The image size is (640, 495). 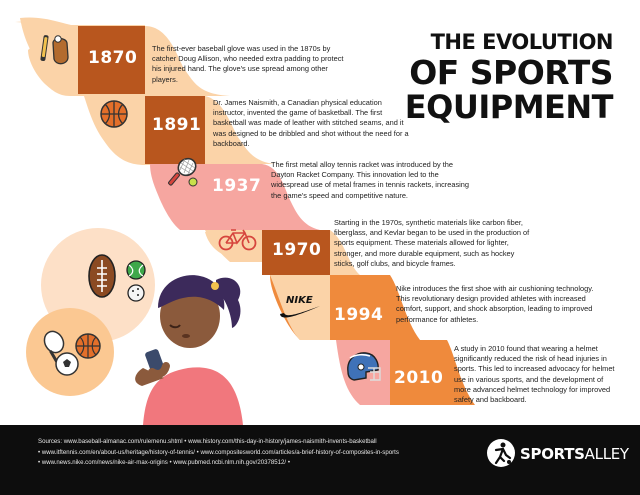 I want to click on segment-1891-dark, so click(x=175, y=130).